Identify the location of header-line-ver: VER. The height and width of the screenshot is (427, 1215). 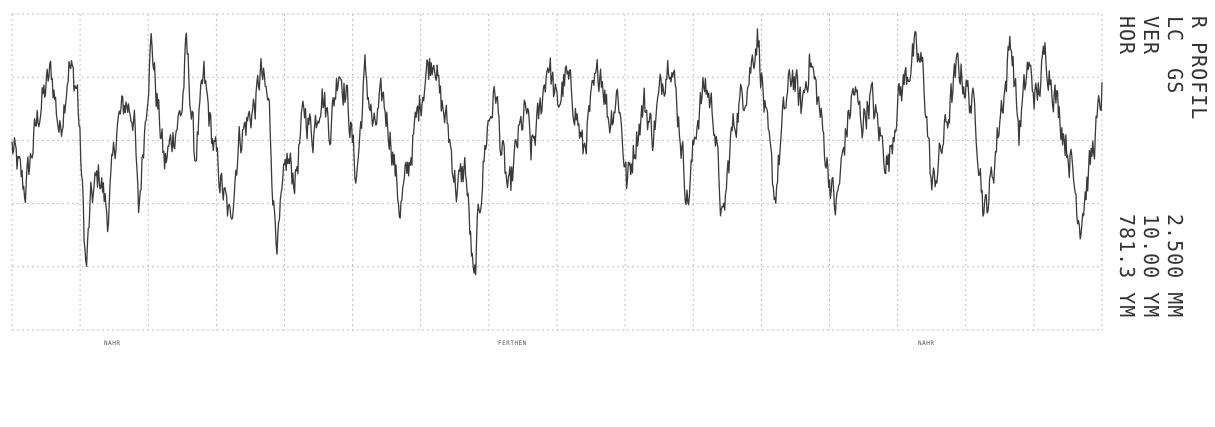
(1151, 36).